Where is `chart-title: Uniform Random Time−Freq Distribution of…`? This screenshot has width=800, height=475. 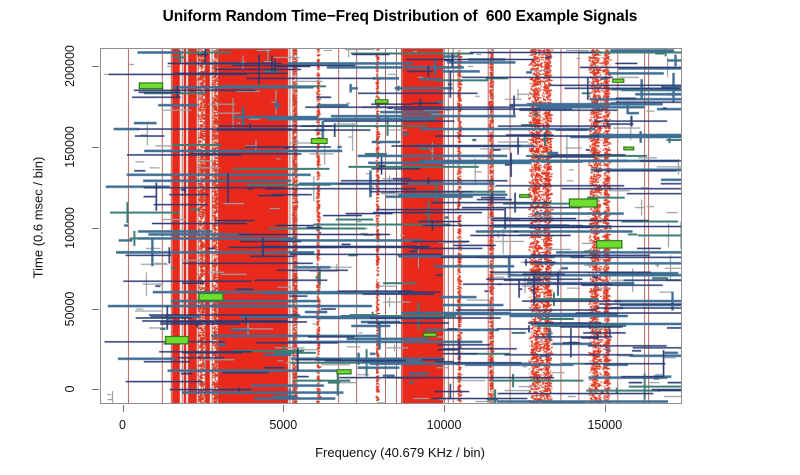
chart-title: Uniform Random Time−Freq Distribution of… is located at coordinates (400, 16).